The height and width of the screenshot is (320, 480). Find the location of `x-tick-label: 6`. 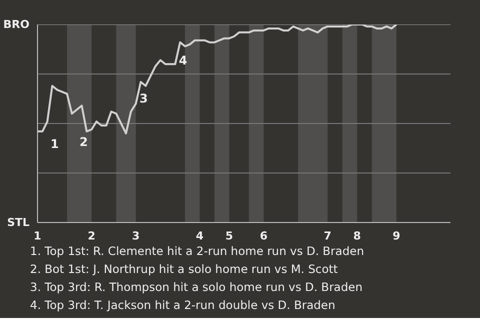

x-tick-label: 6 is located at coordinates (264, 236).